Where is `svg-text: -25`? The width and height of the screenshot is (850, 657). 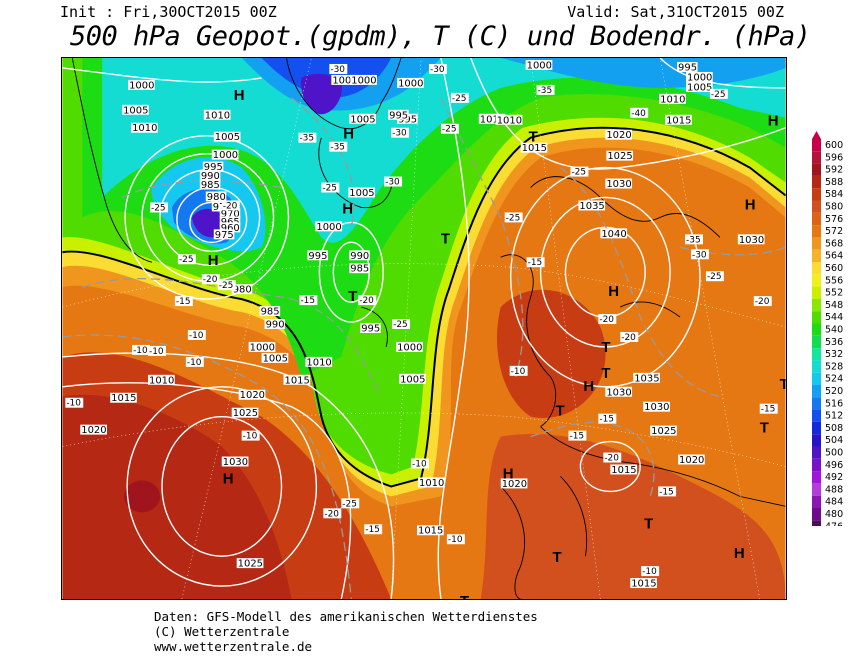
svg-text: -25 is located at coordinates (449, 130).